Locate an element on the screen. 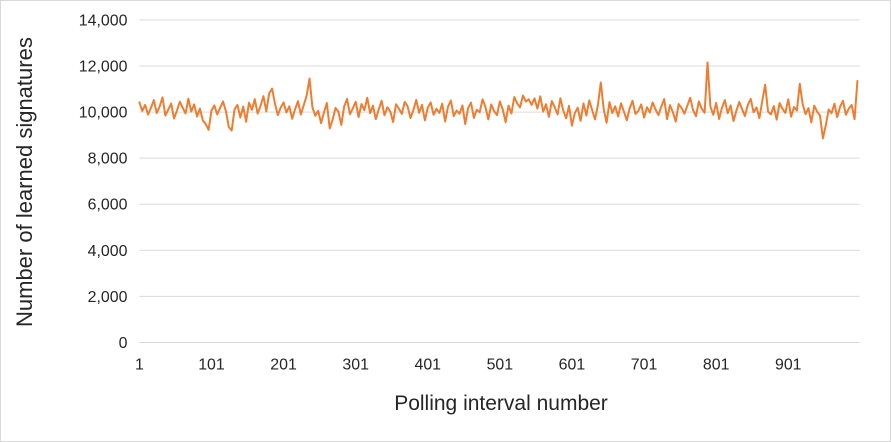 Image resolution: width=891 pixels, height=442 pixels. y-tick-label: 4,000 is located at coordinates (108, 251).